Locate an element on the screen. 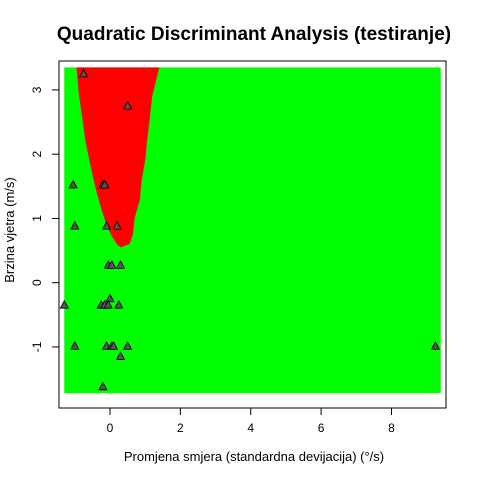 The image size is (480, 480). x-tick-label: 6 is located at coordinates (321, 428).